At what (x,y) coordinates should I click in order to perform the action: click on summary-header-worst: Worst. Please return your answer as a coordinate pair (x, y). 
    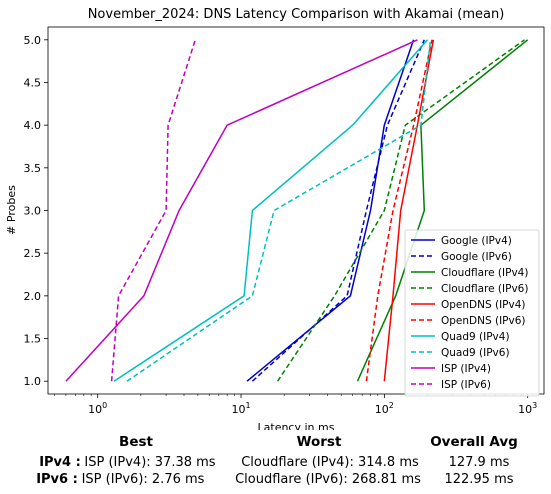
    Looking at the image, I should click on (319, 442).